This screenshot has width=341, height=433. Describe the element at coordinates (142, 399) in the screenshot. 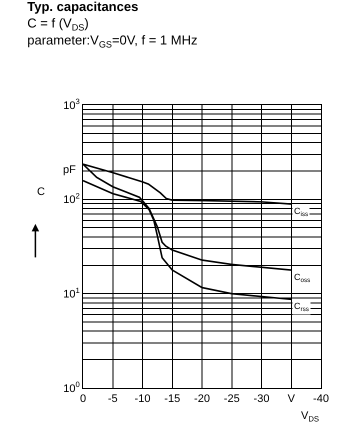

I see `x-tick-label: -10` at that location.